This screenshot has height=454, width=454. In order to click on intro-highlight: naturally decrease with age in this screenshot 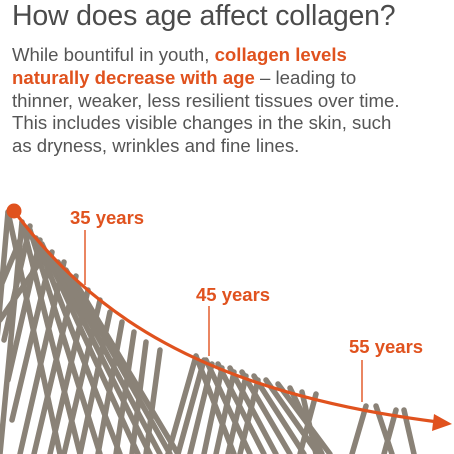, I will do `click(133, 77)`.